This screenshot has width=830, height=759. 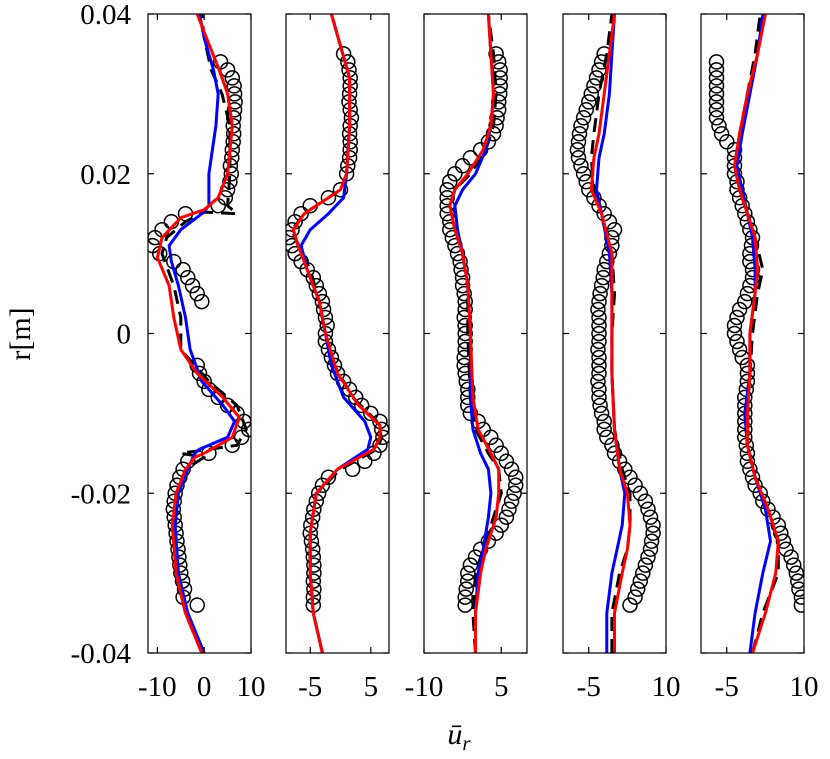 I want to click on panel-3-frame, so click(x=475, y=333).